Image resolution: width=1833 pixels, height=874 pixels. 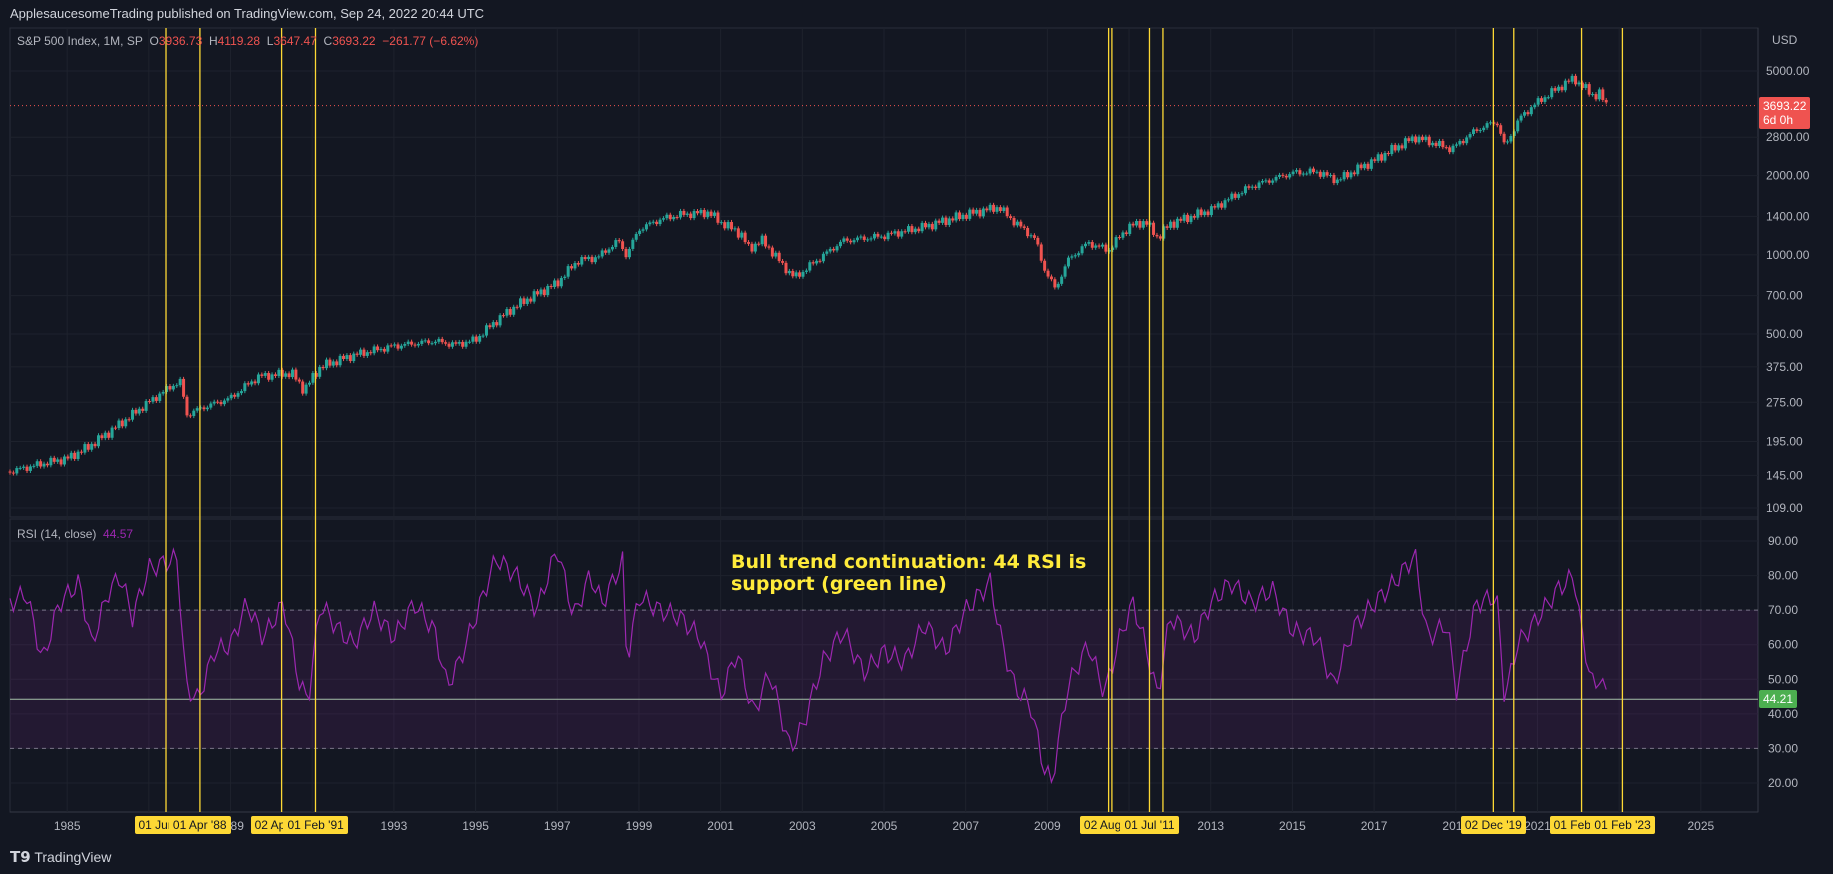 What do you see at coordinates (965, 826) in the screenshot?
I see `x-tick-label: 2007` at bounding box center [965, 826].